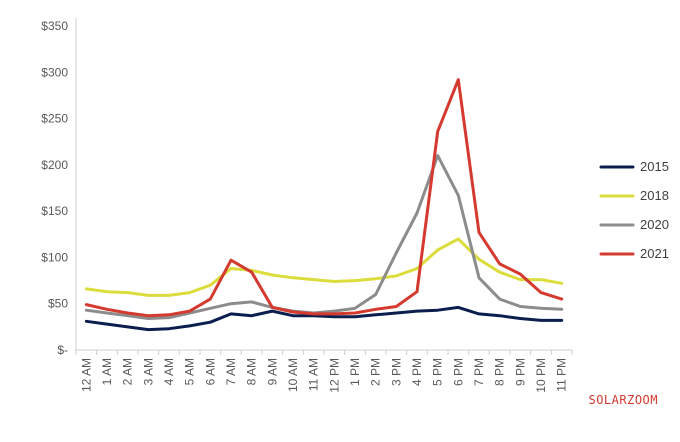 The width and height of the screenshot is (680, 442). Describe the element at coordinates (654, 224) in the screenshot. I see `legend-label-2020: 2020` at that location.